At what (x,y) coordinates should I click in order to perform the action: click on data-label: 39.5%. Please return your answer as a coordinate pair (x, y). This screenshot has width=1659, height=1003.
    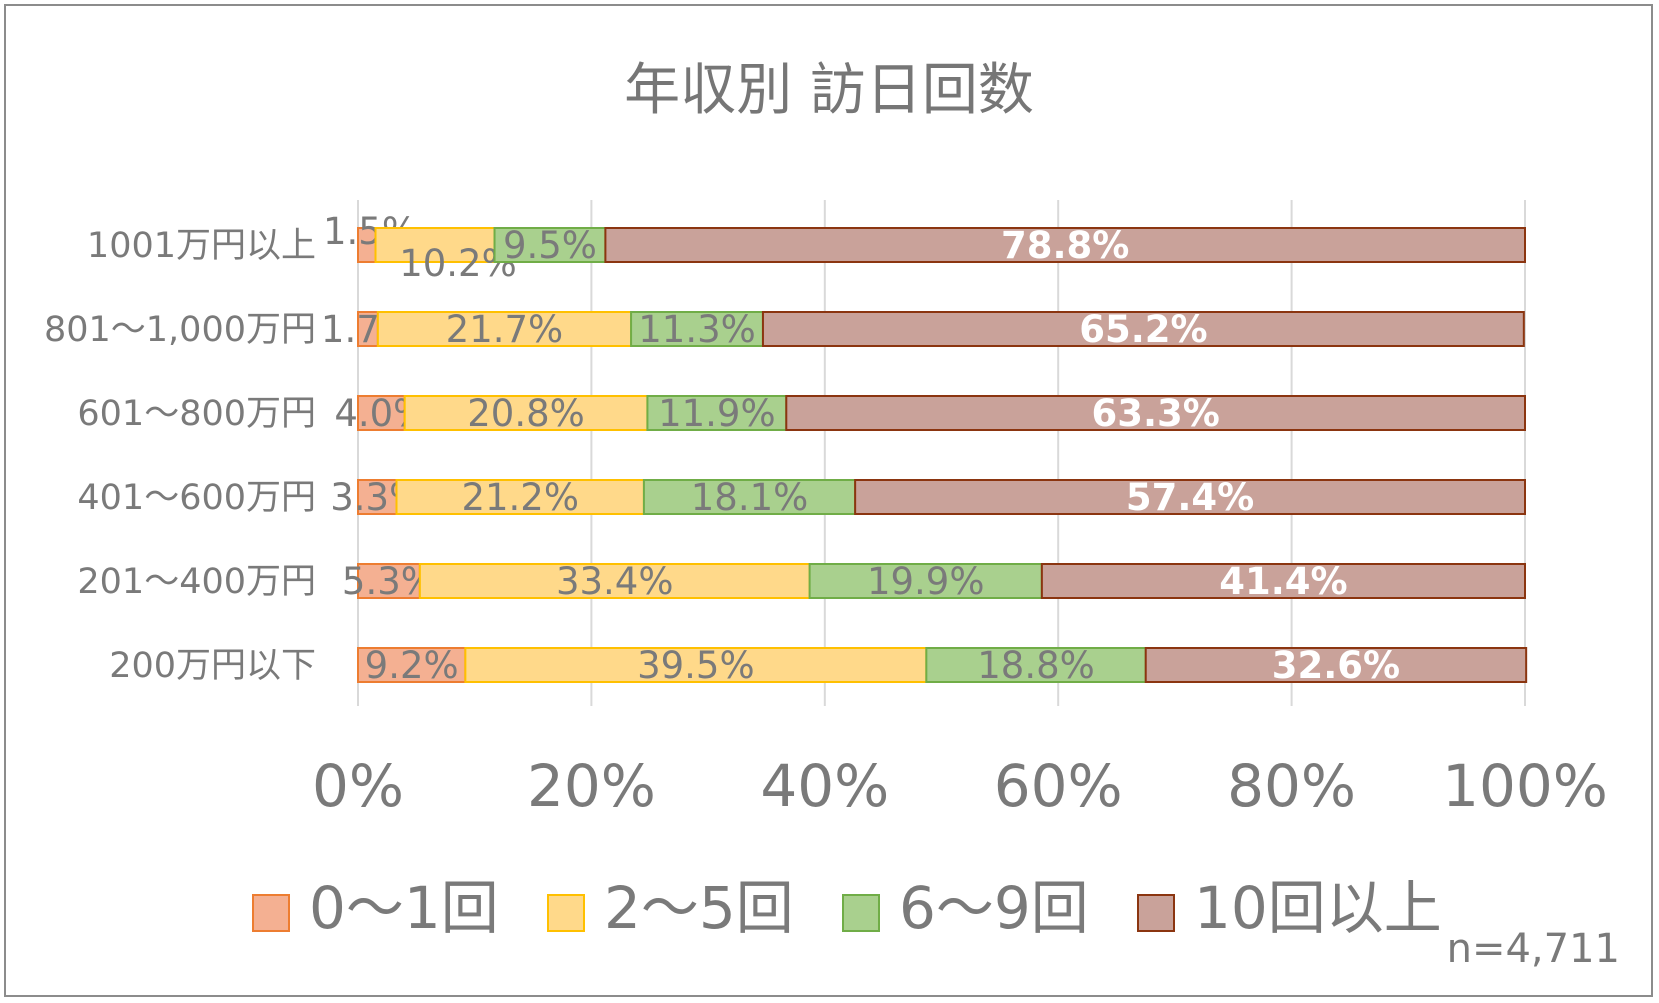
    Looking at the image, I should click on (696, 665).